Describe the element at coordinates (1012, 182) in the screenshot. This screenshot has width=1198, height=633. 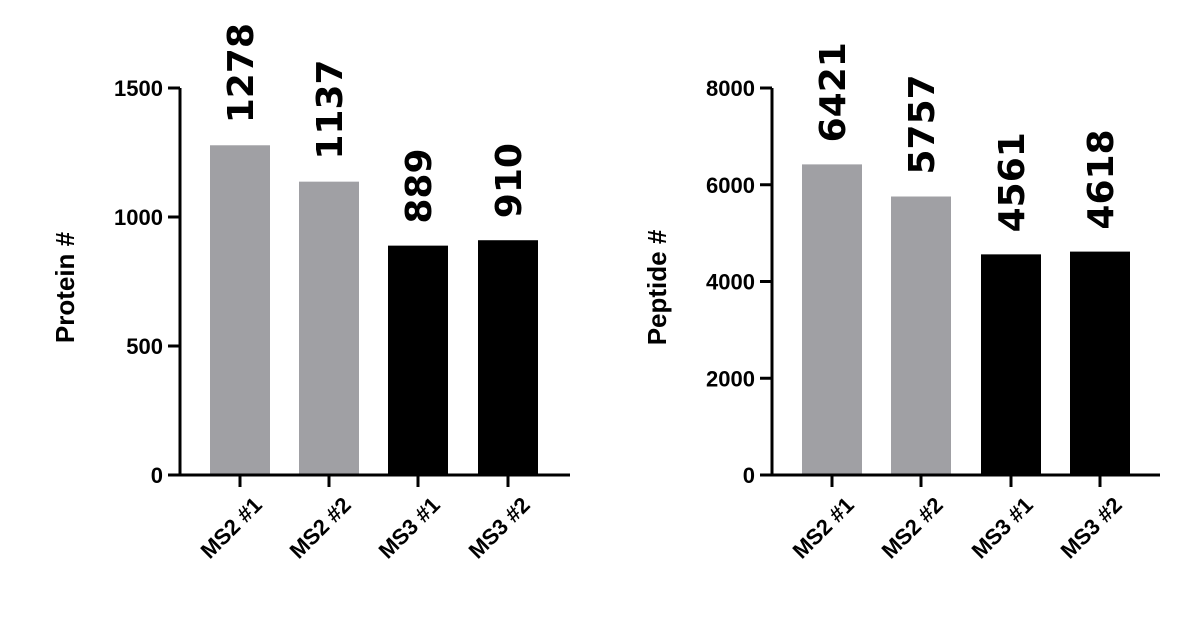
I see `data-label: 4561` at that location.